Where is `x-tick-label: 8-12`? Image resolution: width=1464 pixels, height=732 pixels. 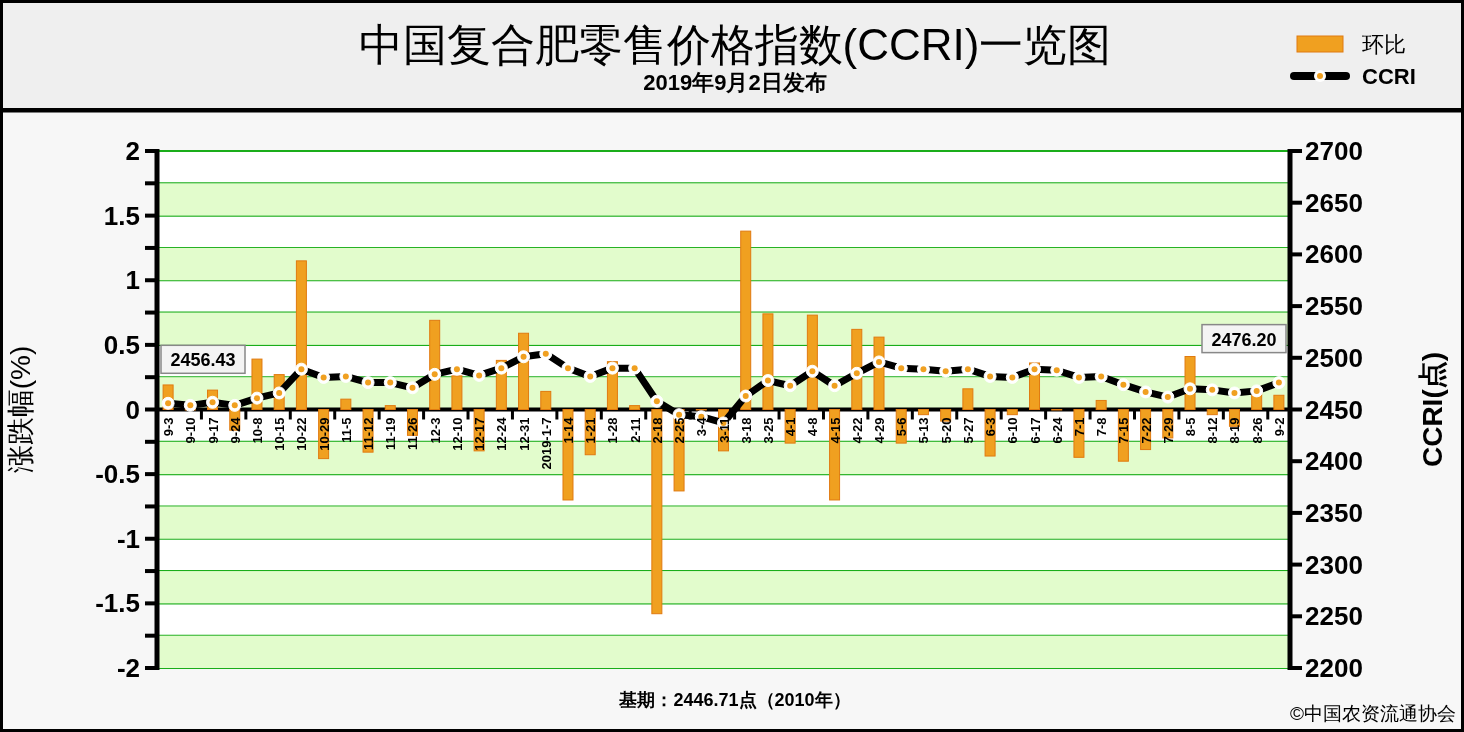
x-tick-label: 8-12 is located at coordinates (1213, 430).